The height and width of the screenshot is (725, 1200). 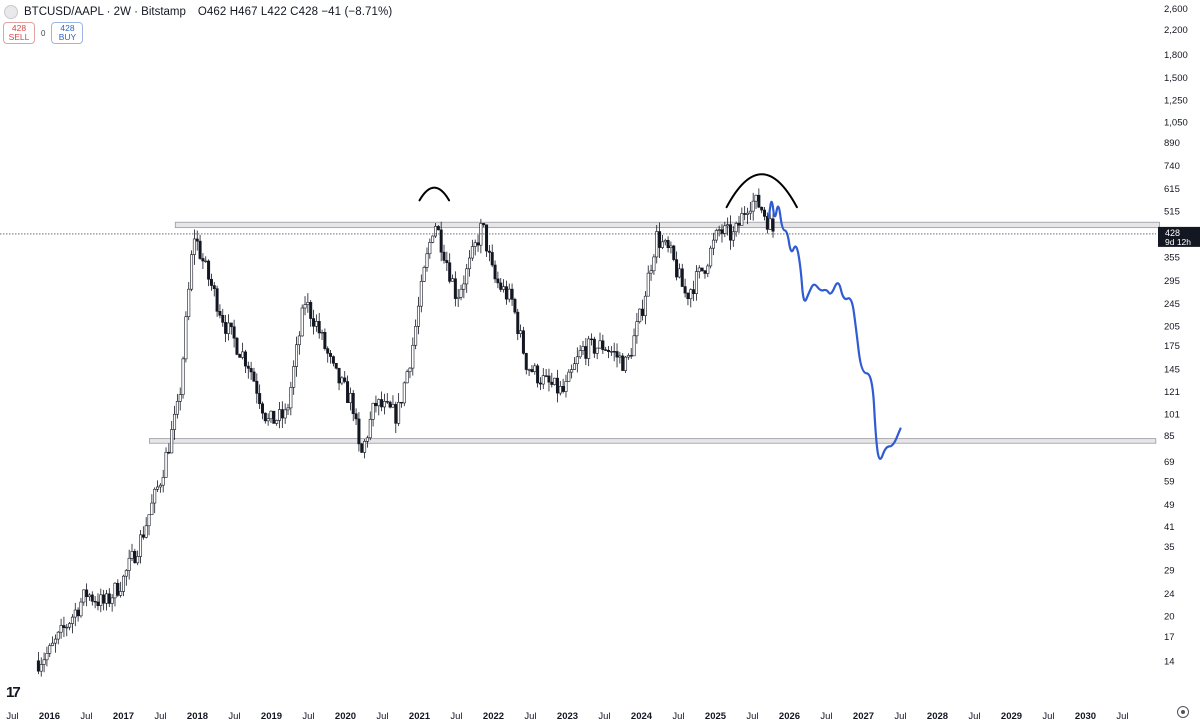 I want to click on last-price-value: 428, so click(x=1172, y=233).